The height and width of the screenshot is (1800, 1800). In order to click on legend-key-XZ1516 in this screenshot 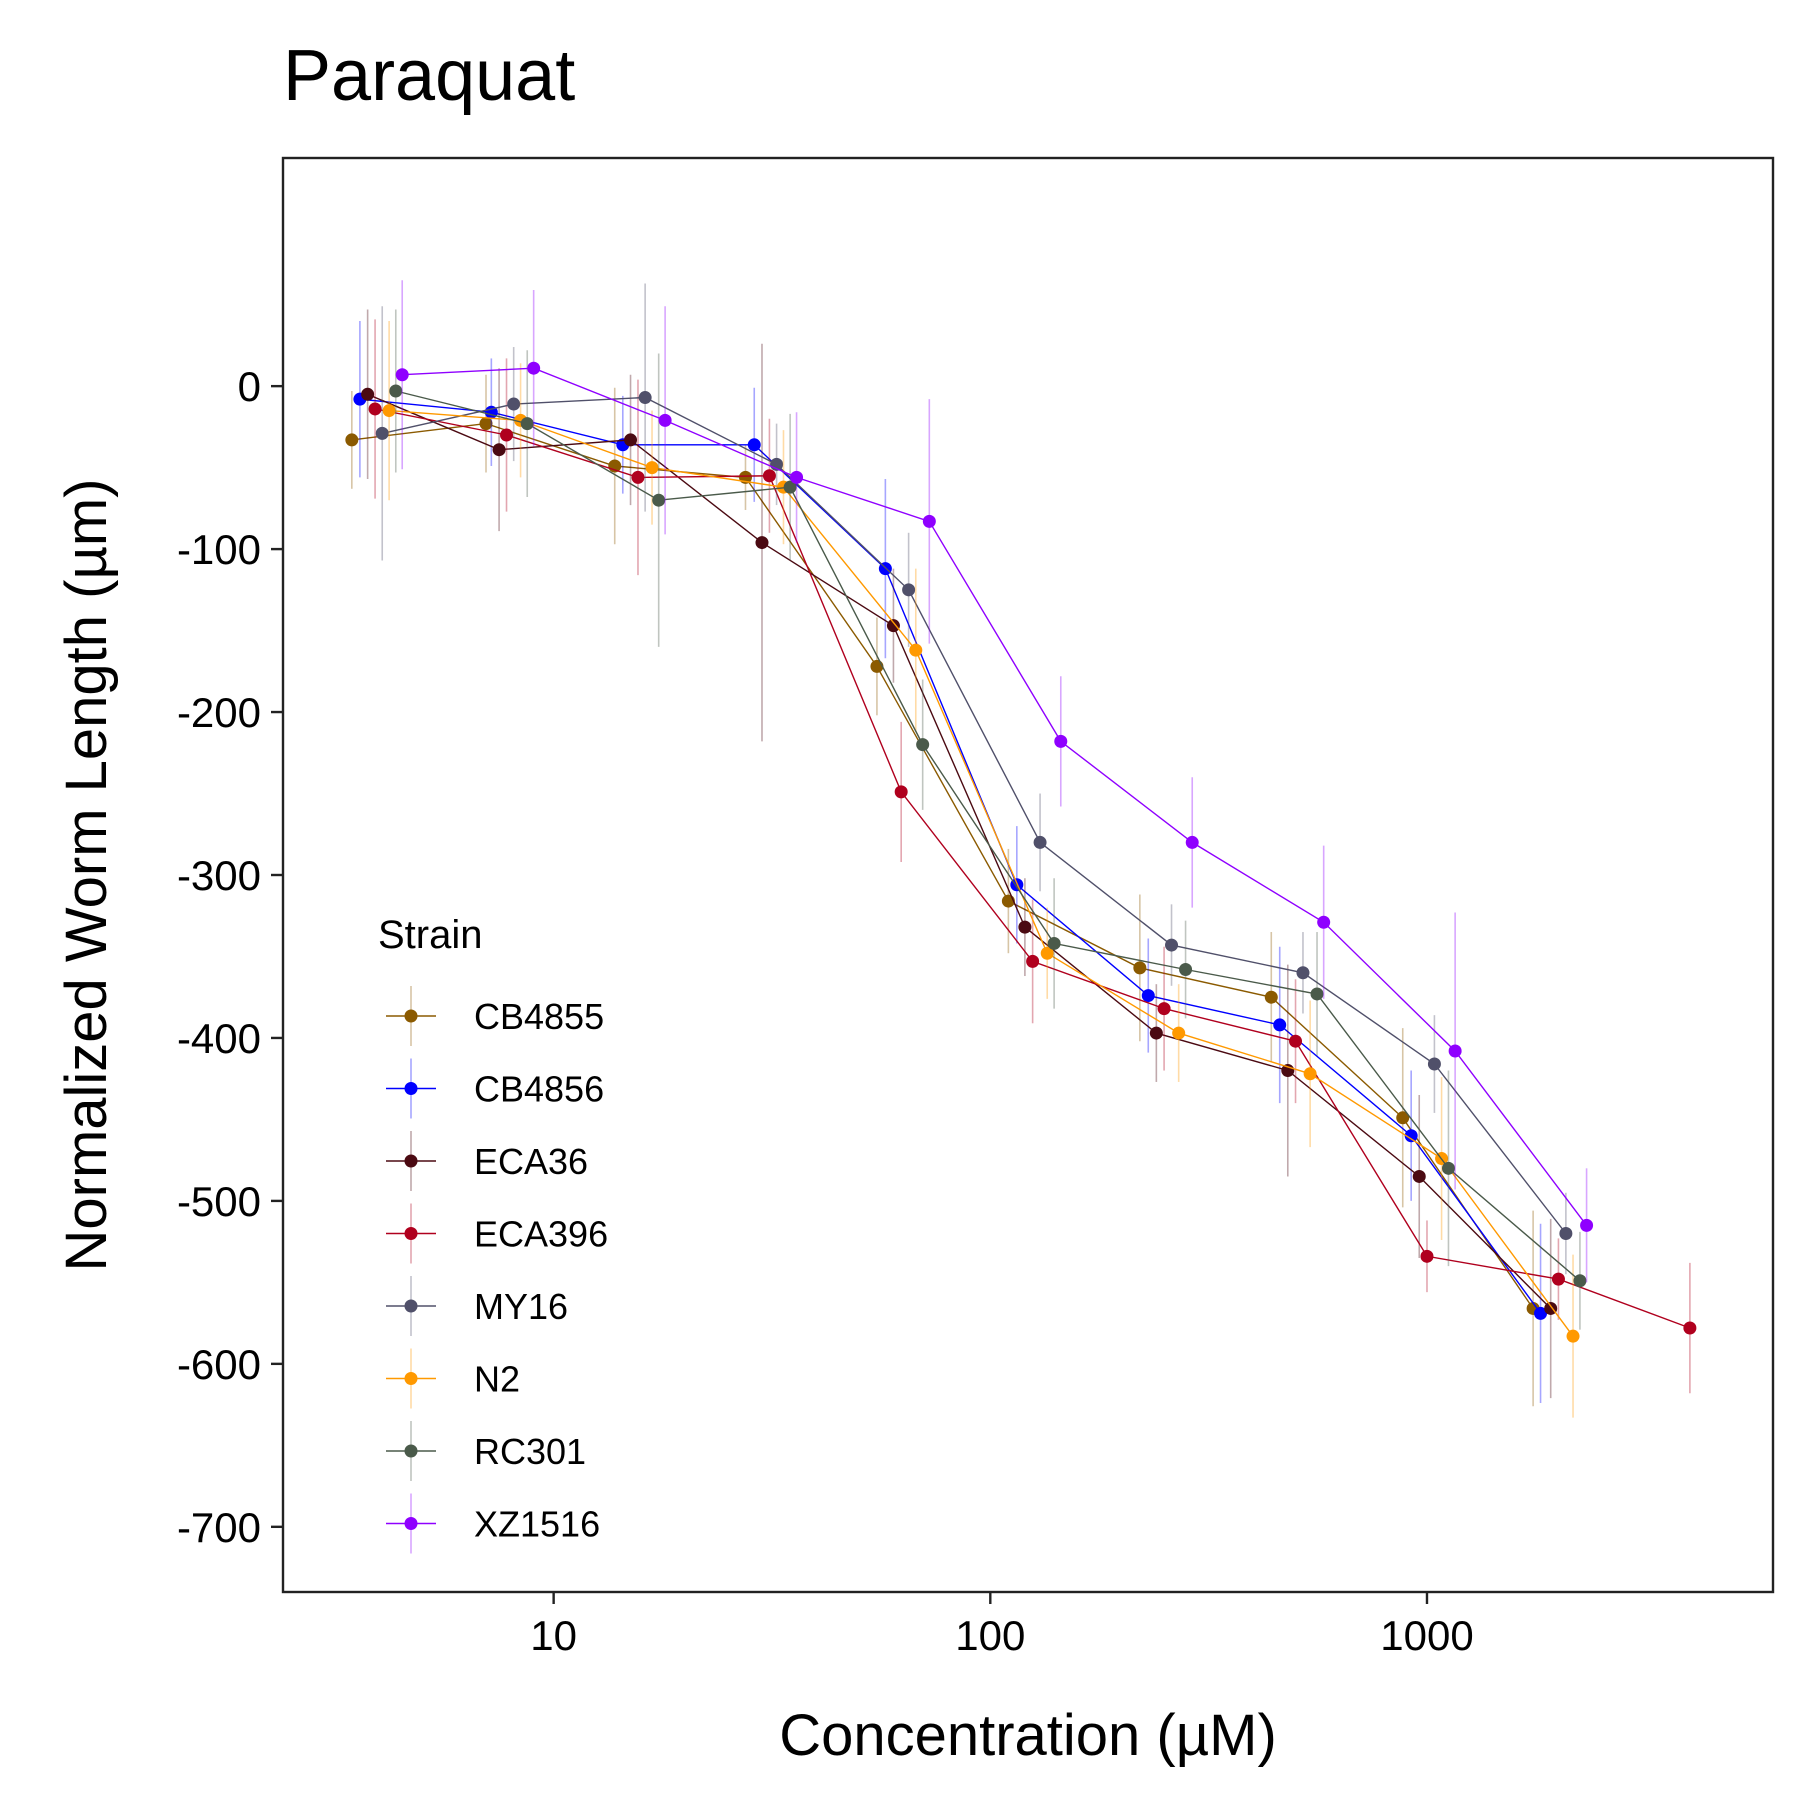, I will do `click(411, 1523)`.